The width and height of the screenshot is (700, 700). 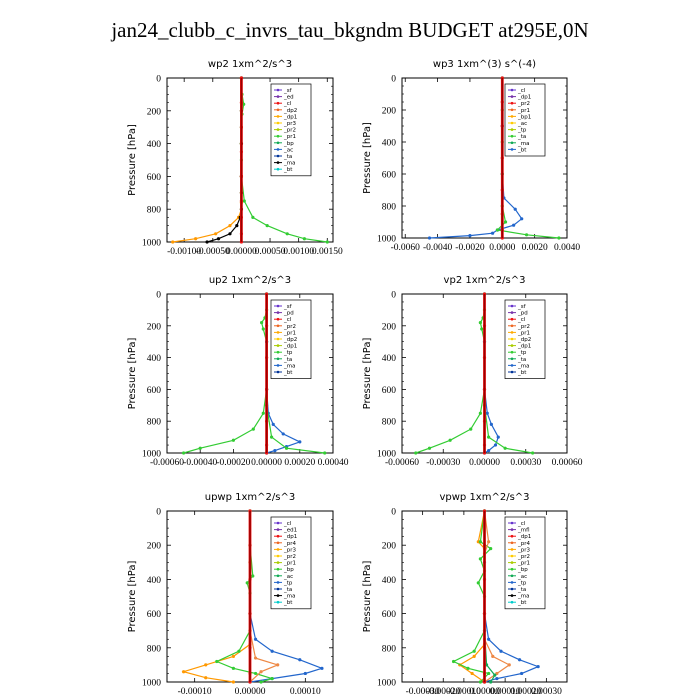 What do you see at coordinates (485, 280) in the screenshot?
I see `plot-title: vp2 1xm^2/s^3` at bounding box center [485, 280].